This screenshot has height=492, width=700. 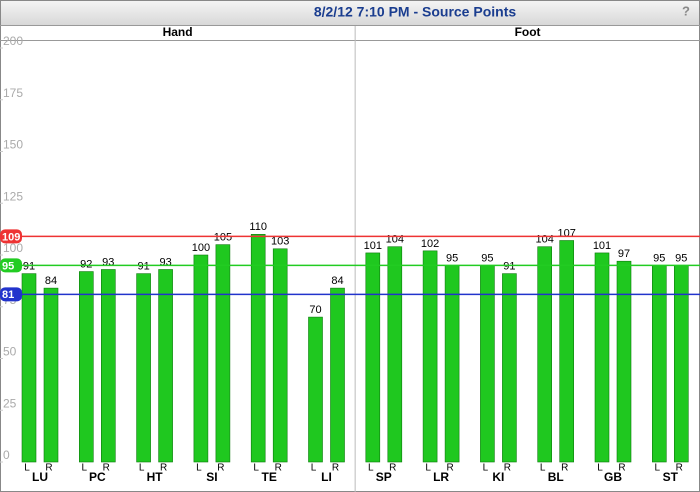 I want to click on x-tick-label: TE, so click(x=269, y=477).